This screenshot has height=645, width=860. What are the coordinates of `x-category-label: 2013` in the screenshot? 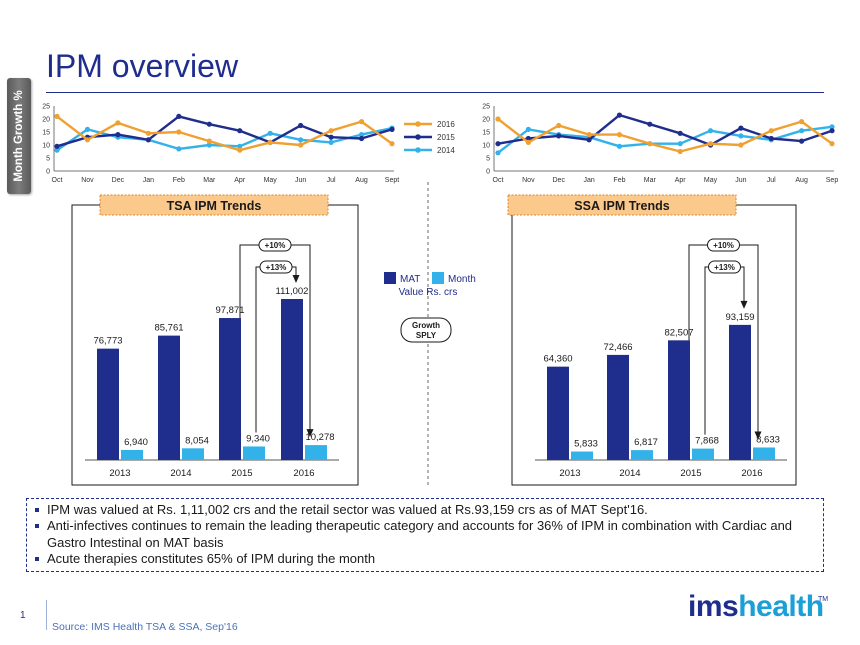 It's located at (119, 473).